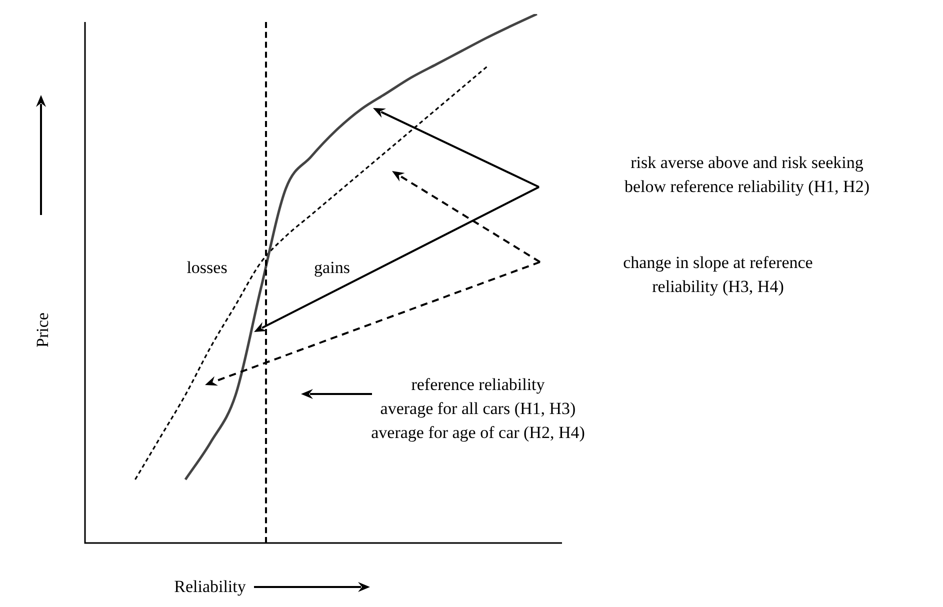 Image resolution: width=943 pixels, height=607 pixels. I want to click on text: risk averse above and risk seeking below reference reliability (H1, H2), so click(747, 175).